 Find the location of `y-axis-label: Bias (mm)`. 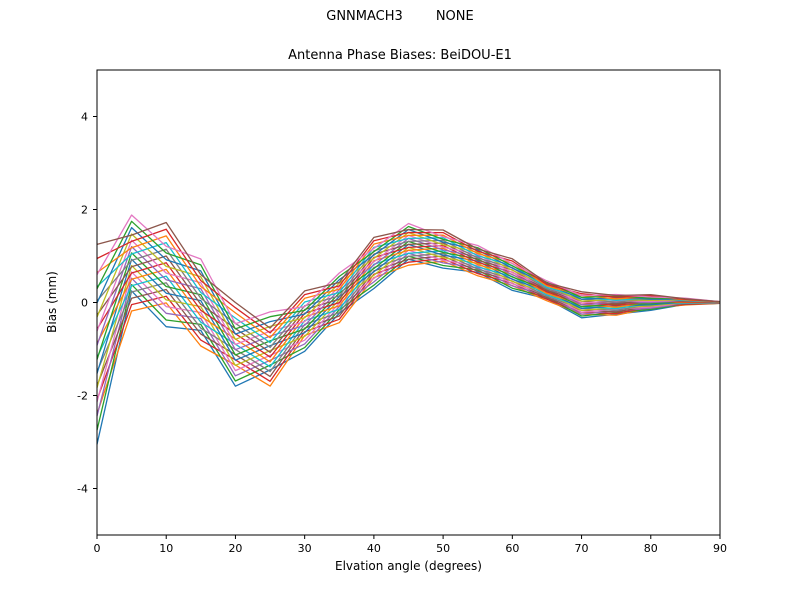

y-axis-label: Bias (mm) is located at coordinates (52, 302).